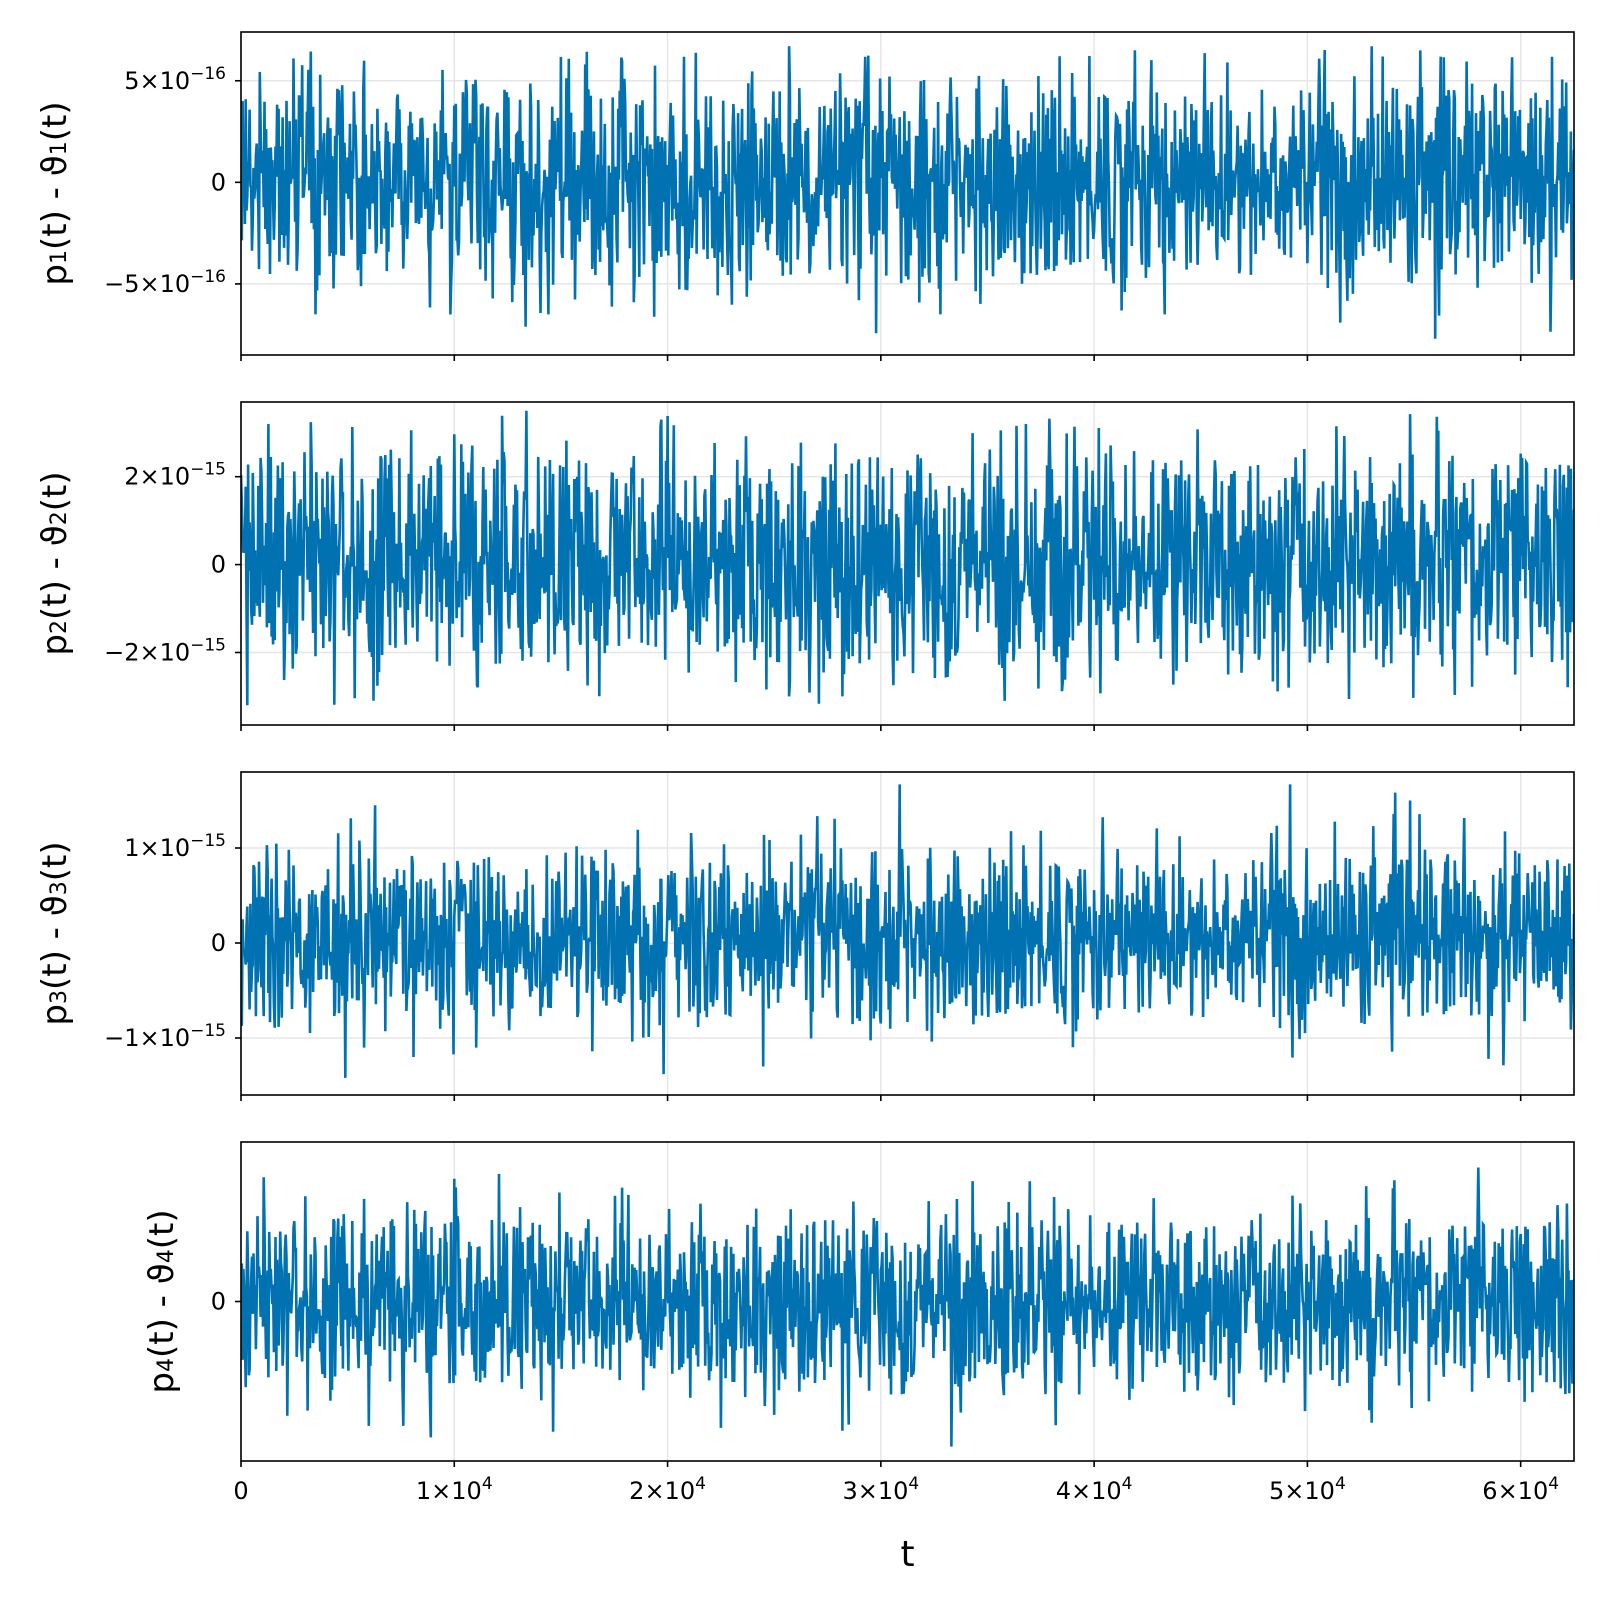 This screenshot has height=1600, width=1600. What do you see at coordinates (1089, 1491) in the screenshot?
I see `x-tick-mantissa: 4×10` at bounding box center [1089, 1491].